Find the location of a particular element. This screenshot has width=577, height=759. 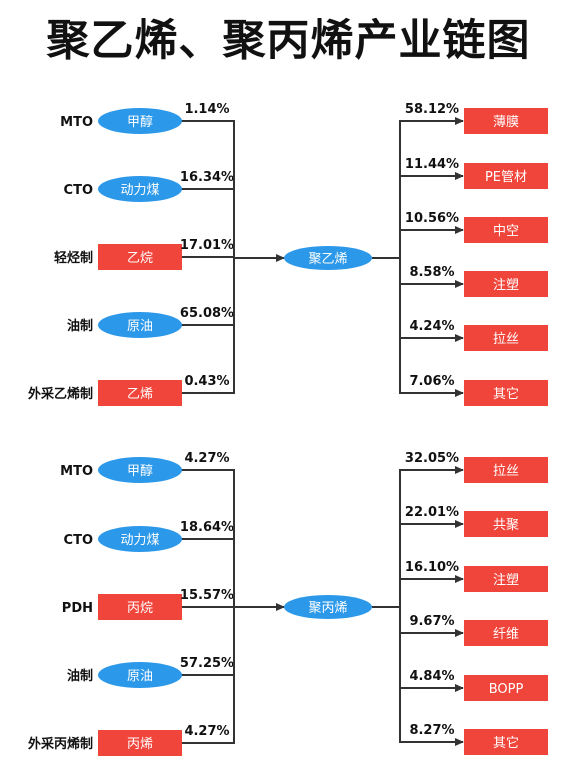

center-node-label: 聚丙烯 is located at coordinates (327, 608).